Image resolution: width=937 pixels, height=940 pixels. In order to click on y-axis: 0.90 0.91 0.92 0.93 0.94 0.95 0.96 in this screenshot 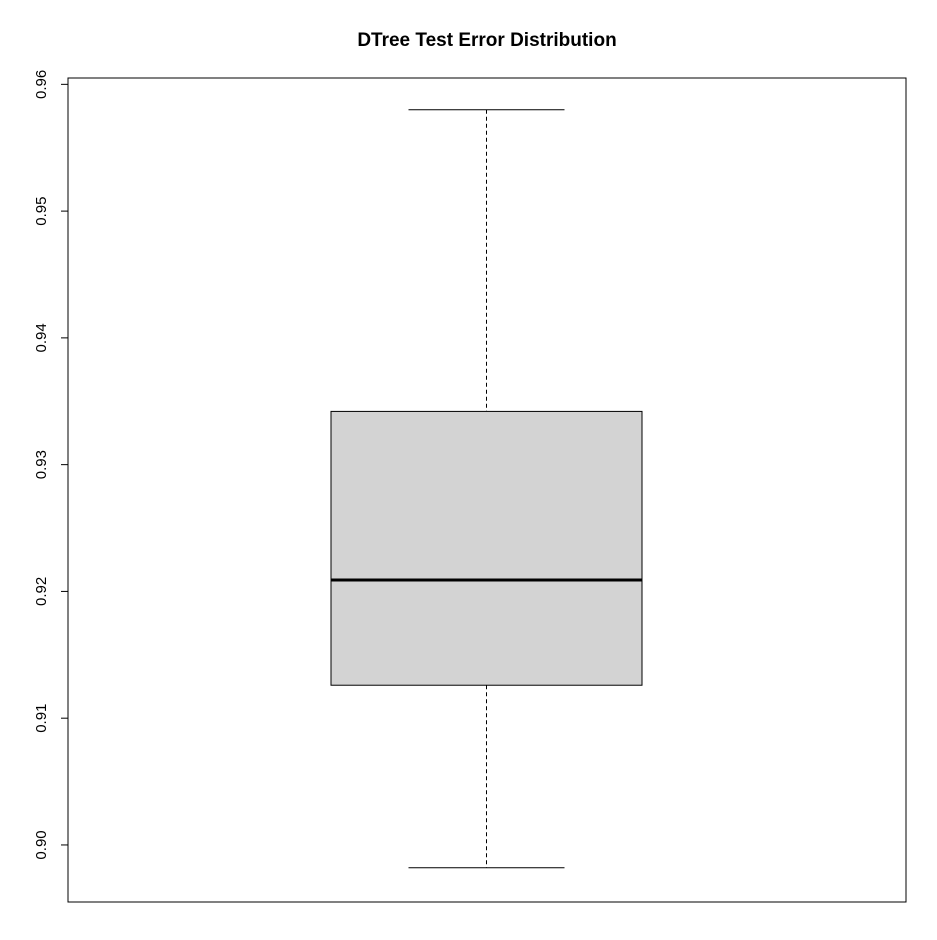, I will do `click(51, 465)`.